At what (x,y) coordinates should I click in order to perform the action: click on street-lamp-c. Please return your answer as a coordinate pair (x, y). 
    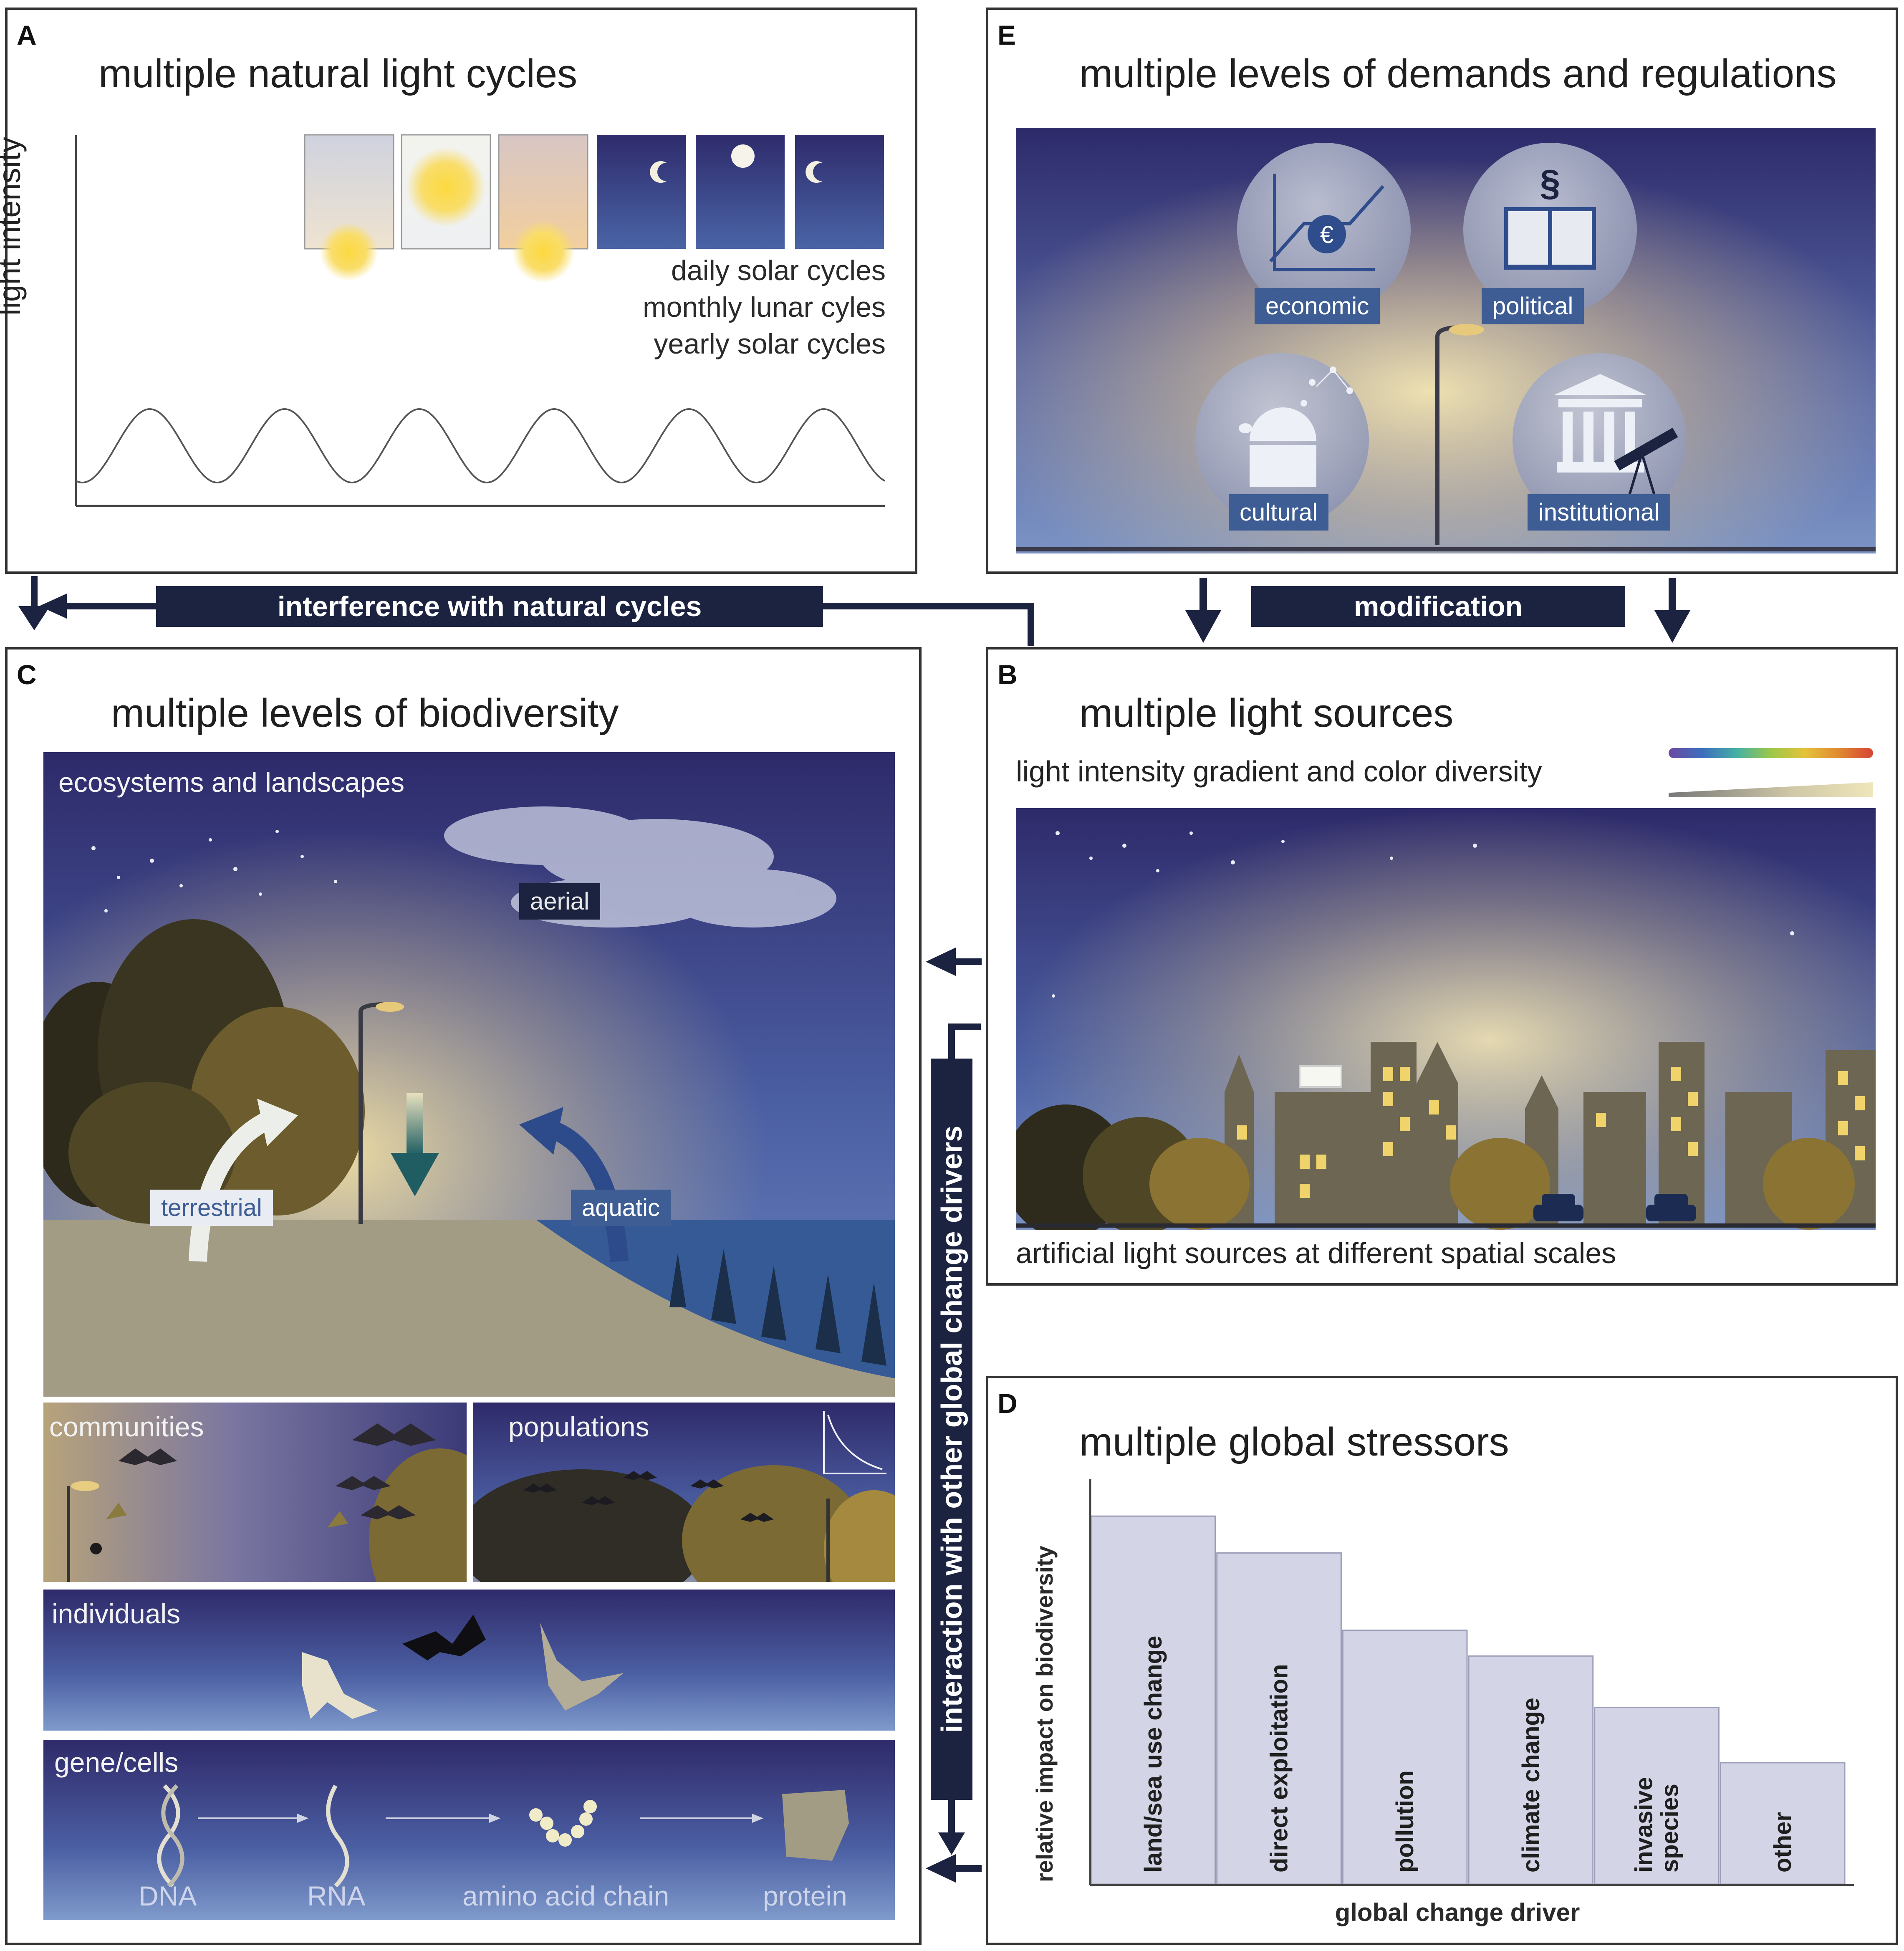
    Looking at the image, I should click on (381, 1113).